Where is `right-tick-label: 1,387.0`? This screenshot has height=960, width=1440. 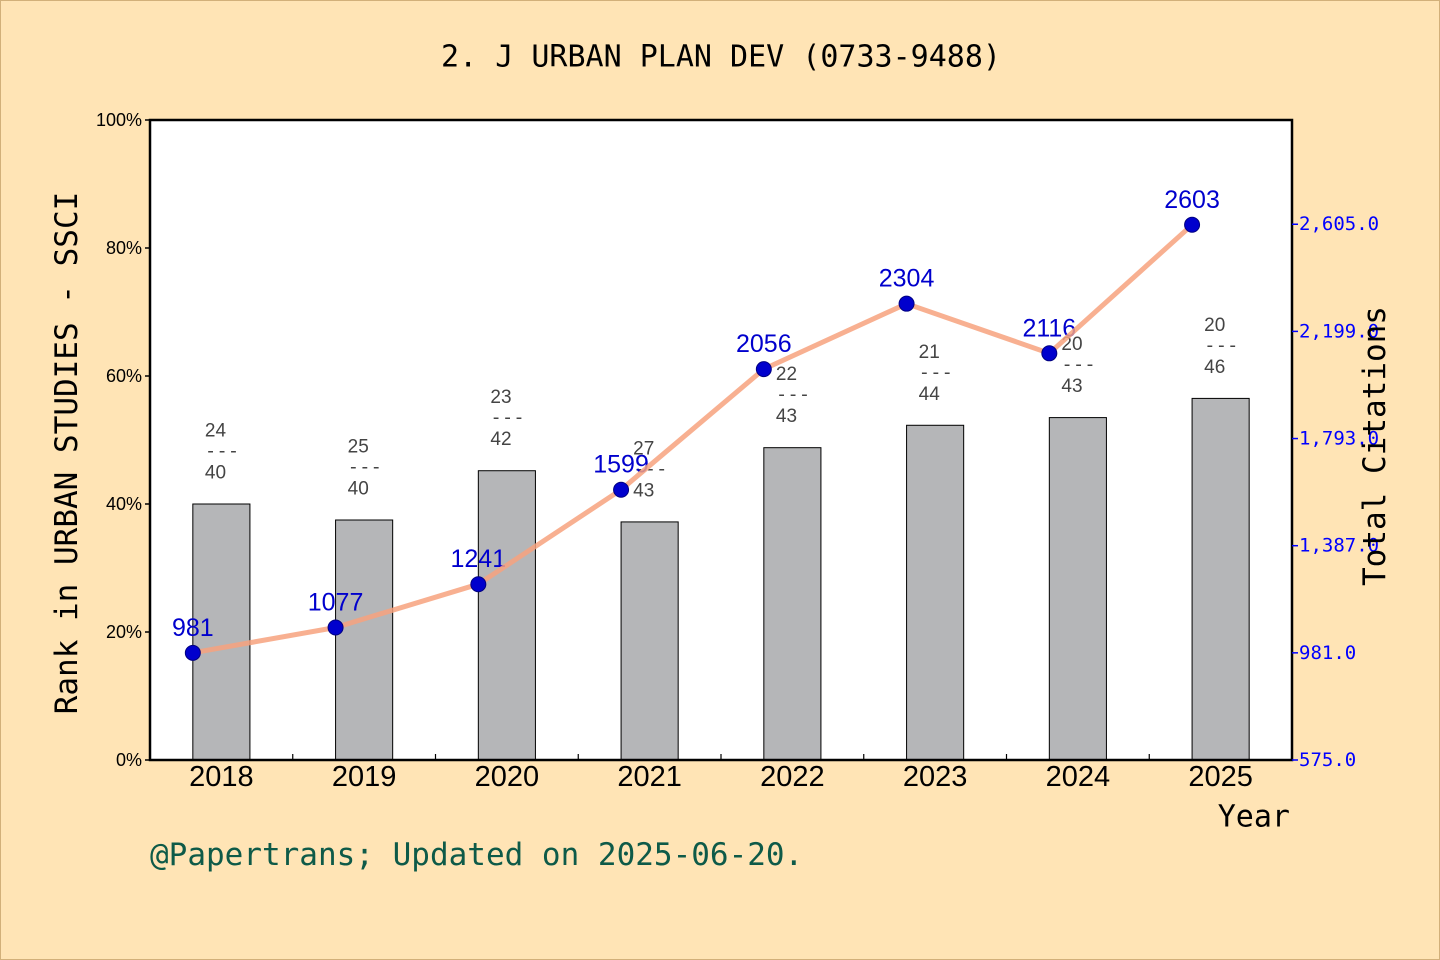 right-tick-label: 1,387.0 is located at coordinates (1339, 546).